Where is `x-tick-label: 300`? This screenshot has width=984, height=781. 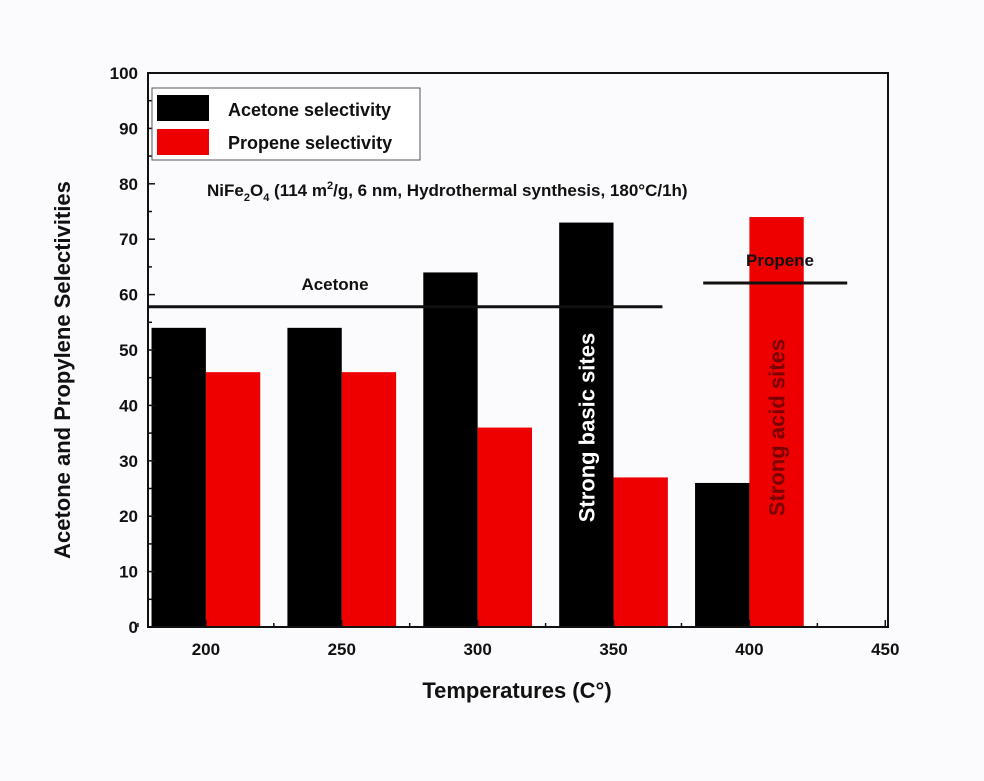
x-tick-label: 300 is located at coordinates (477, 649).